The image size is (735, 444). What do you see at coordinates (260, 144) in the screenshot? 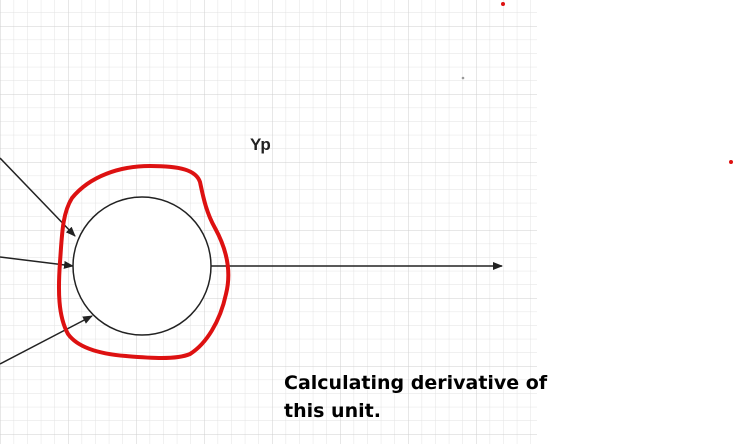
I see `output-label-yp: Yp` at bounding box center [260, 144].